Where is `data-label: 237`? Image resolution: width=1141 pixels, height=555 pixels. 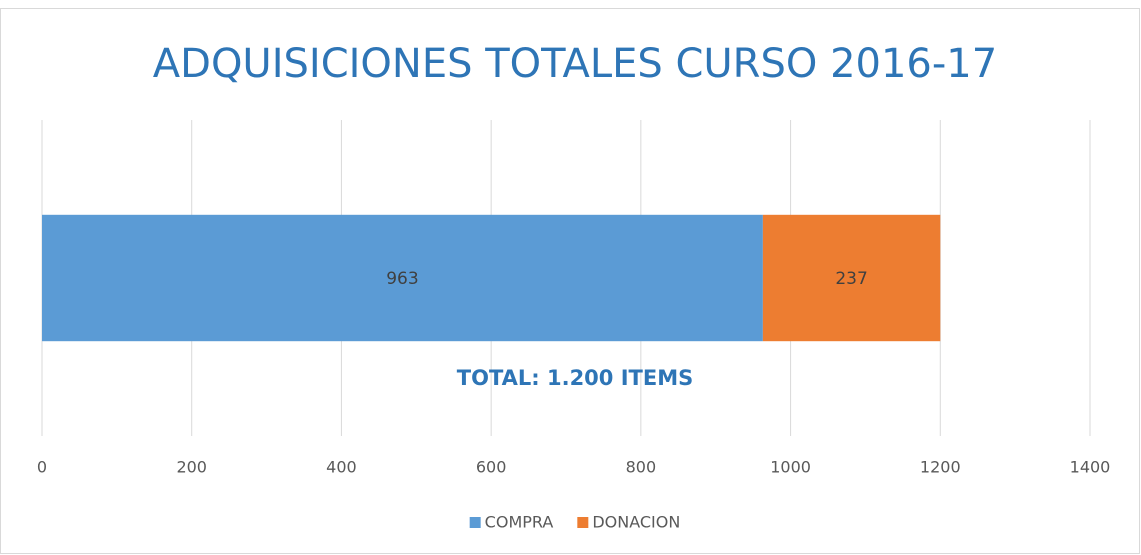 data-label: 237 is located at coordinates (851, 279).